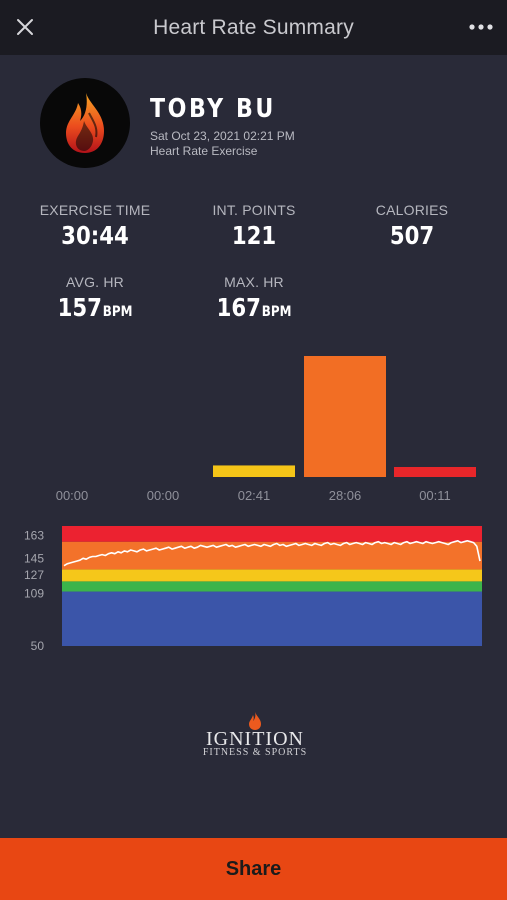 The height and width of the screenshot is (900, 507). What do you see at coordinates (412, 235) in the screenshot?
I see `stat-value: 507` at bounding box center [412, 235].